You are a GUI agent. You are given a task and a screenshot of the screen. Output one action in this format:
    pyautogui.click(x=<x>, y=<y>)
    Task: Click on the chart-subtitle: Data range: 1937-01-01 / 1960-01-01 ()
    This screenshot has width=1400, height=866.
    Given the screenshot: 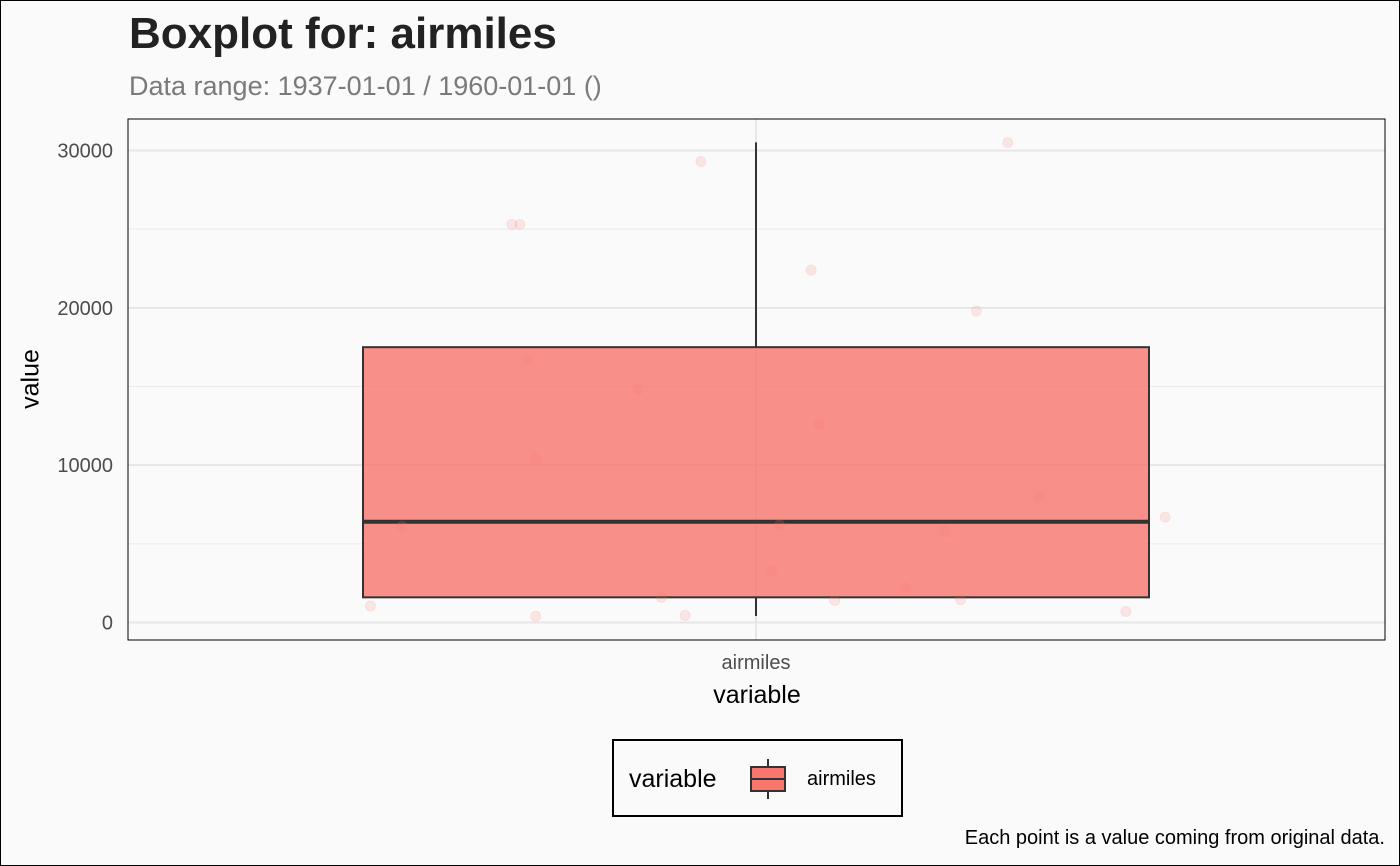 What is the action you would take?
    pyautogui.click(x=365, y=86)
    